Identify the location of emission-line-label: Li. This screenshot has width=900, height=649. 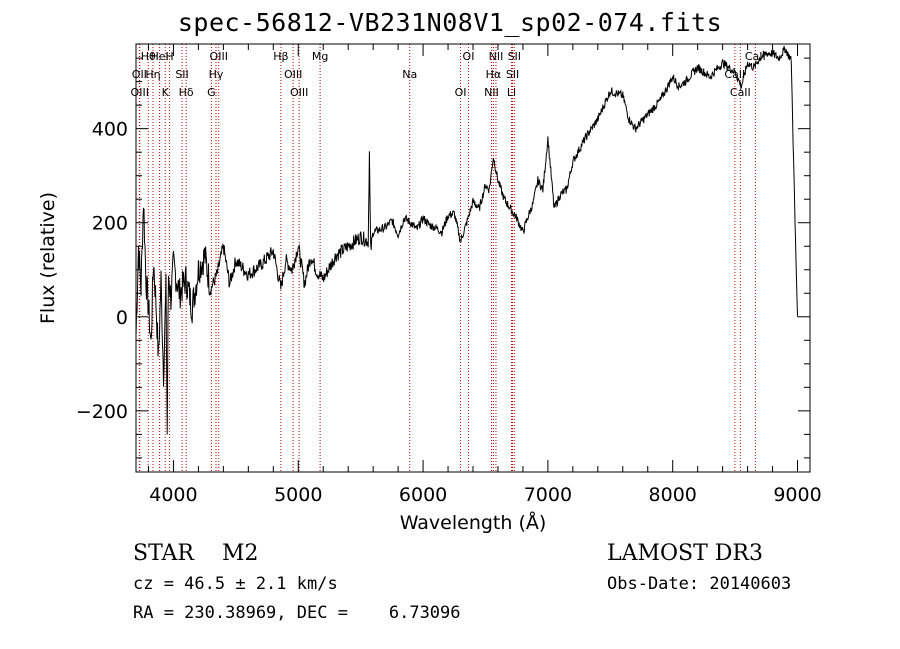
(511, 92).